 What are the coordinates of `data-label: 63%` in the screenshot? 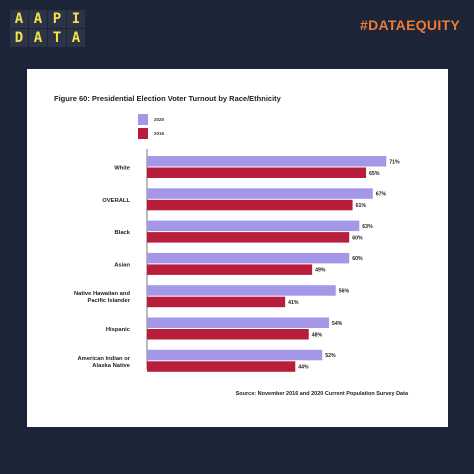 It's located at (367, 227).